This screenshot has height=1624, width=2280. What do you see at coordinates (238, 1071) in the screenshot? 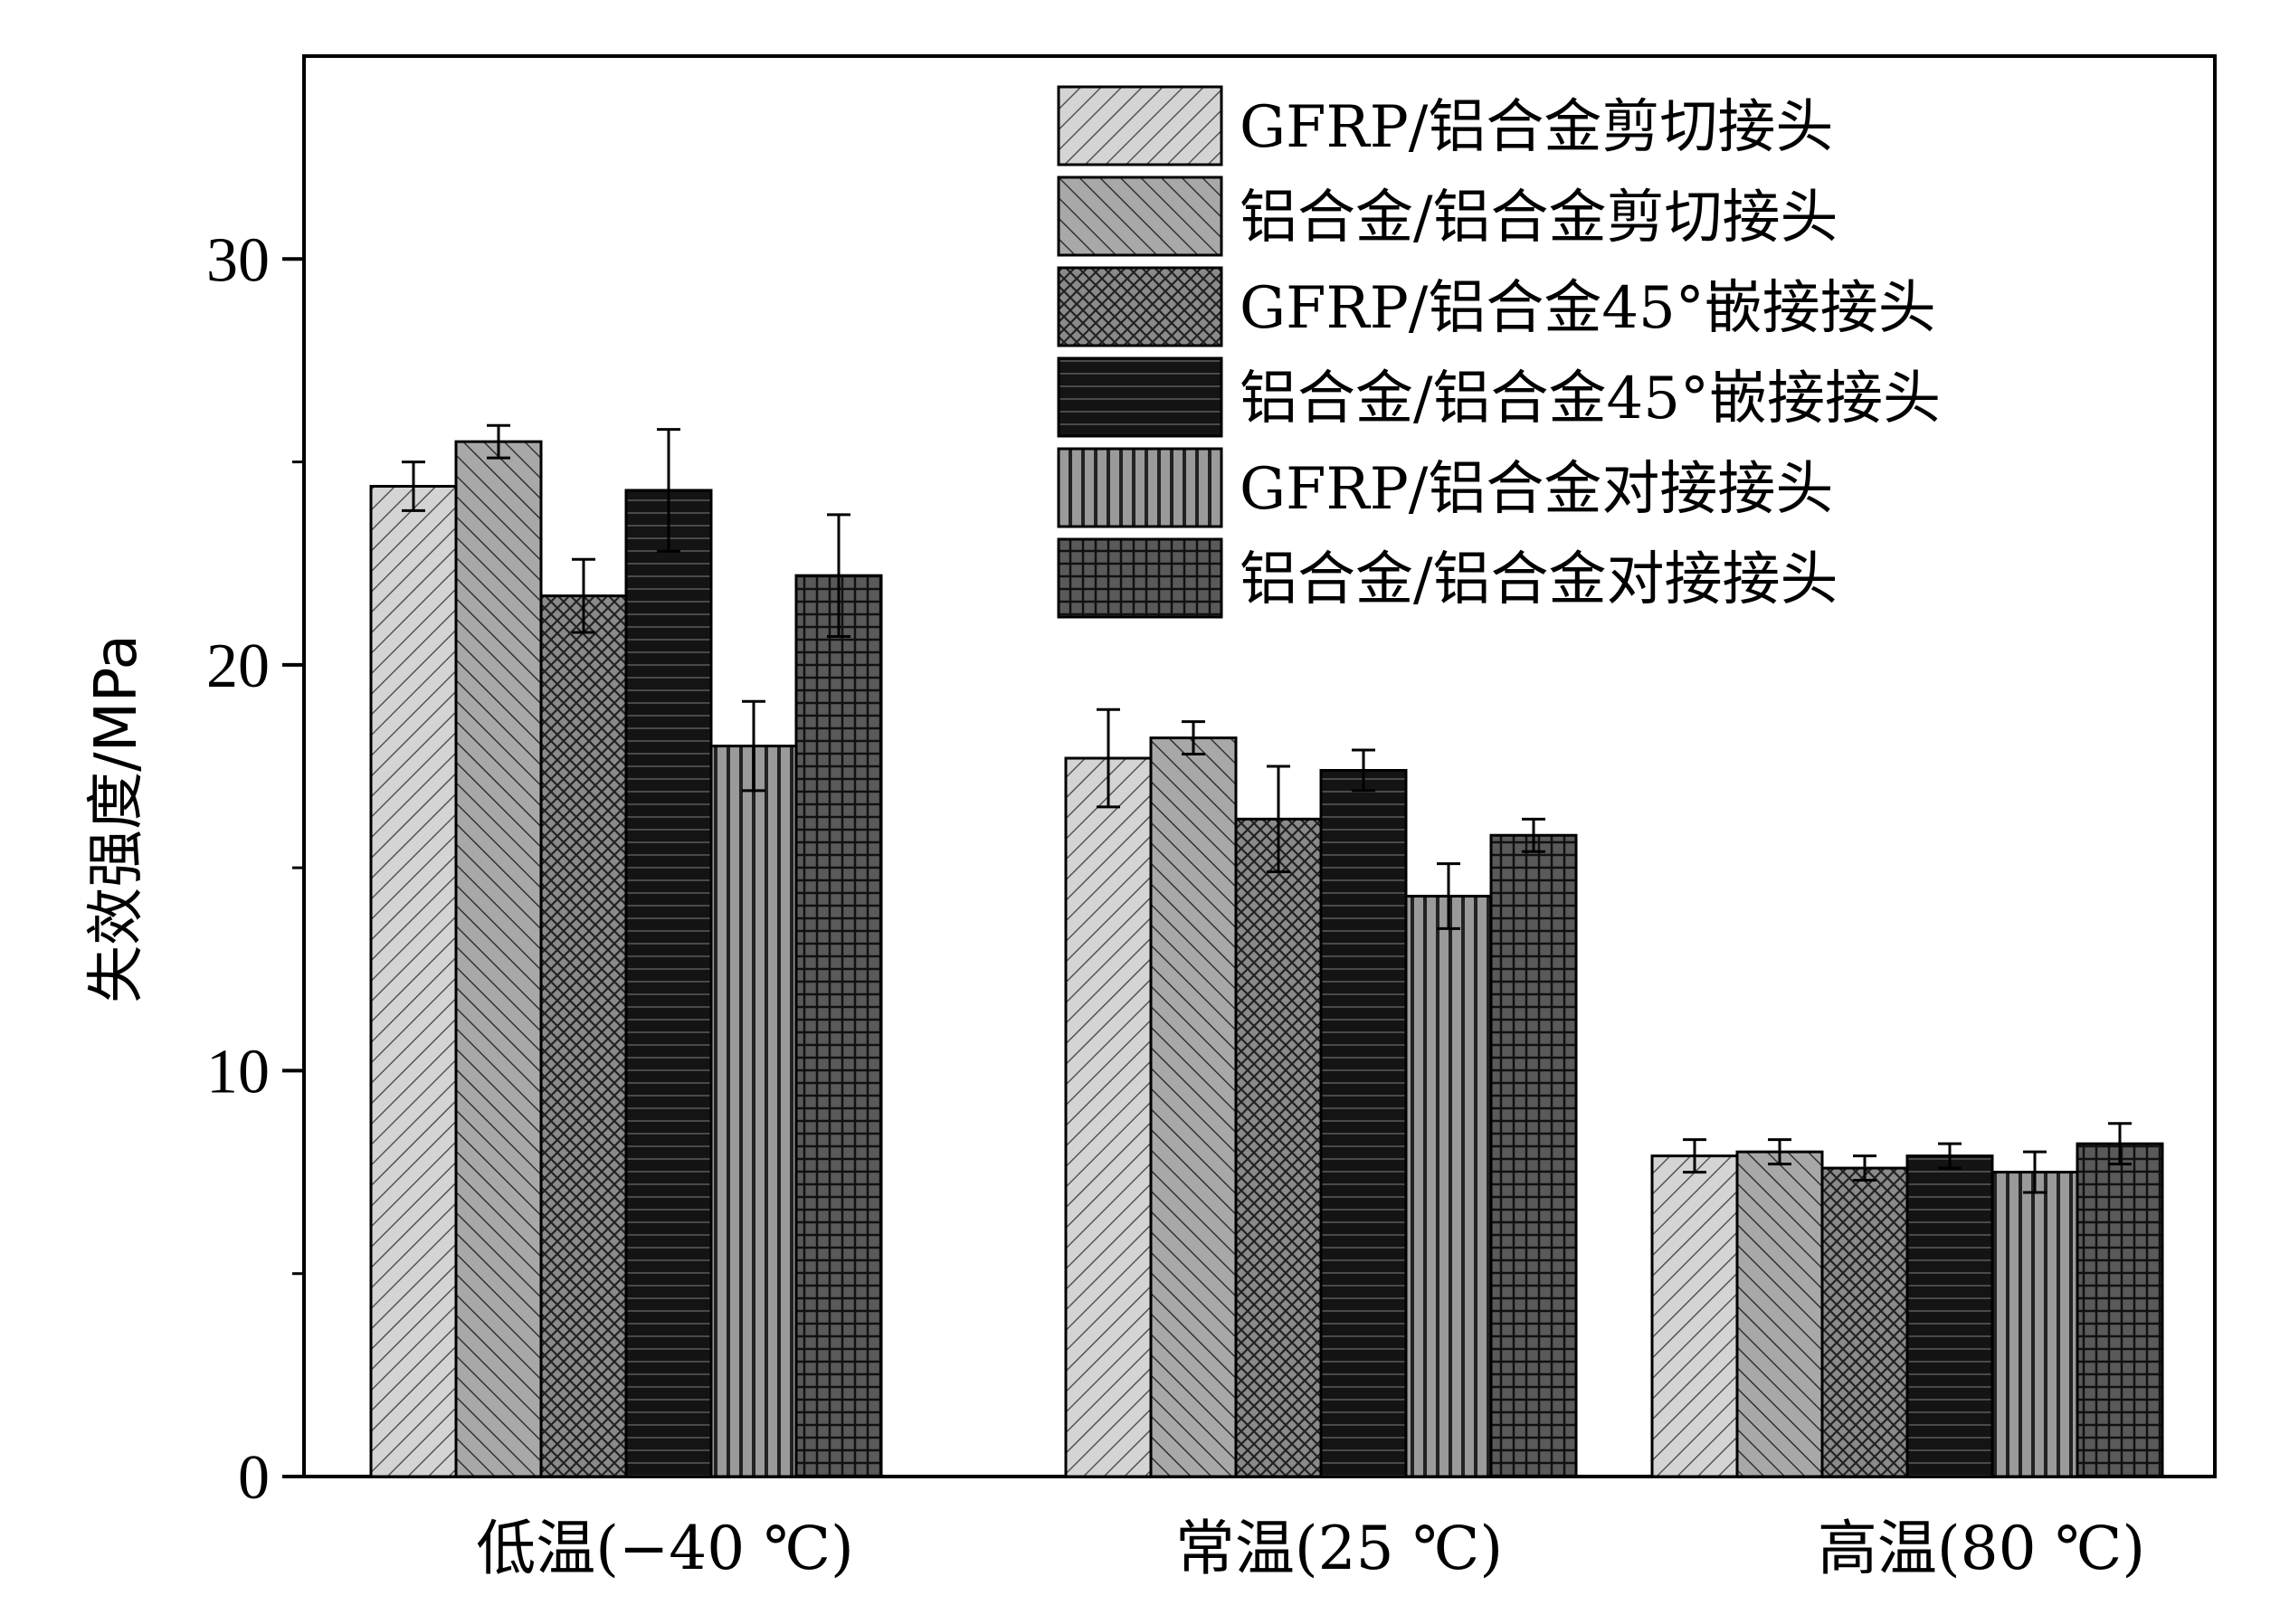
I see `y-tick-label: 10` at bounding box center [238, 1071].